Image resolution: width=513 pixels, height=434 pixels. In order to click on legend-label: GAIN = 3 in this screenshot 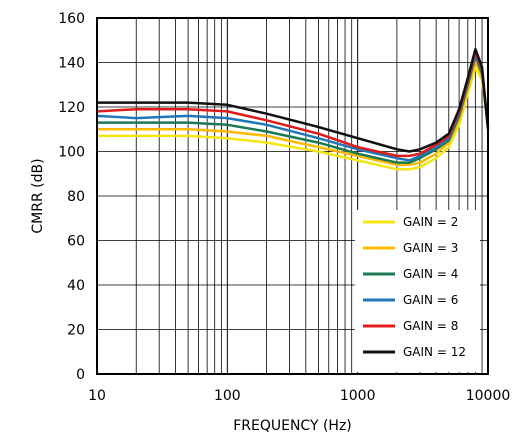, I will do `click(430, 248)`.